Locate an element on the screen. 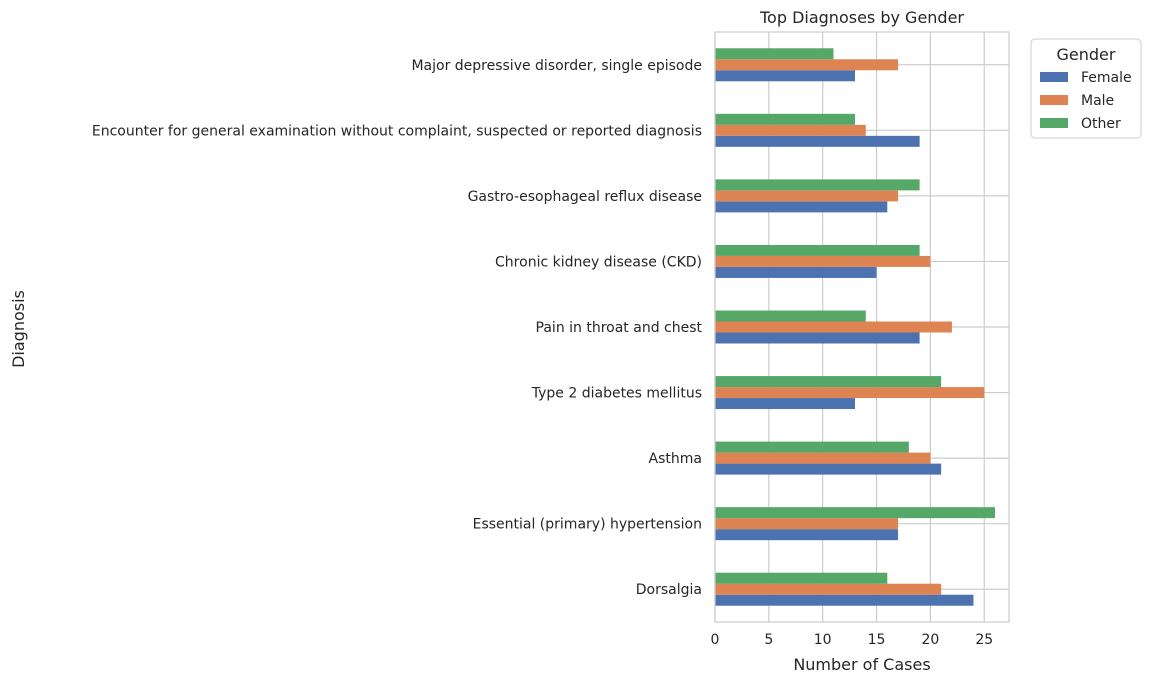 This screenshot has height=684, width=1152. x-tick-label: 5 is located at coordinates (768, 640).